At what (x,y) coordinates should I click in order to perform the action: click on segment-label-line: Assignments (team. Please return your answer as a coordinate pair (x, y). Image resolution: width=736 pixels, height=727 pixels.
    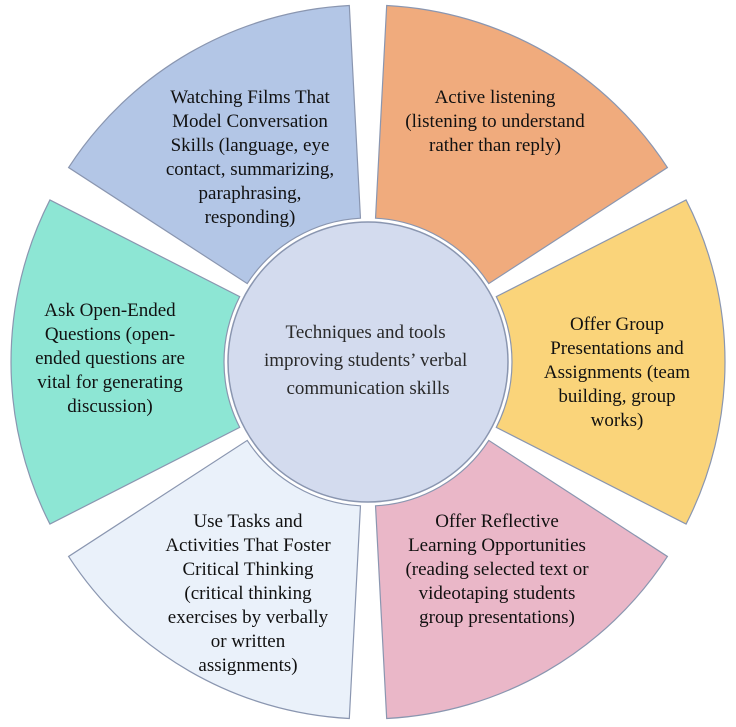
    Looking at the image, I should click on (617, 372).